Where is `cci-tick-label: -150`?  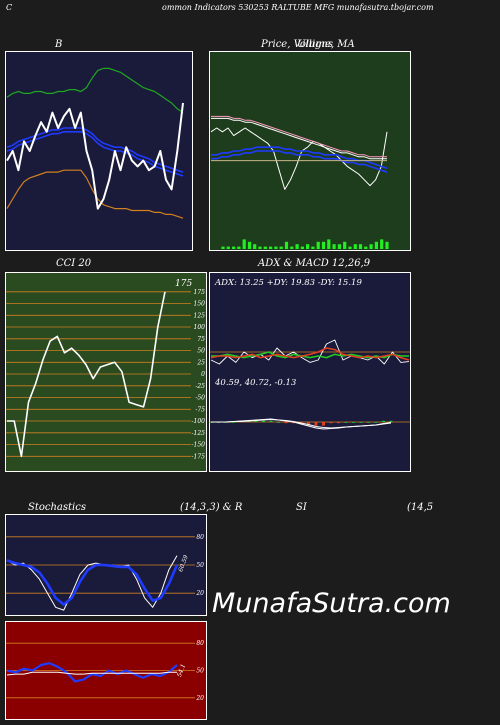 cci-tick-label: -150 is located at coordinates (199, 445).